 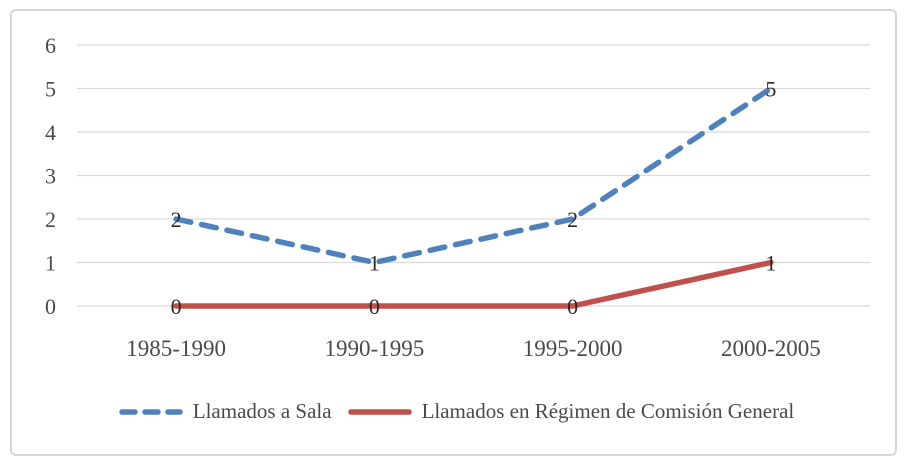 What do you see at coordinates (771, 348) in the screenshot?
I see `x-axis-category-label: 2000-2005` at bounding box center [771, 348].